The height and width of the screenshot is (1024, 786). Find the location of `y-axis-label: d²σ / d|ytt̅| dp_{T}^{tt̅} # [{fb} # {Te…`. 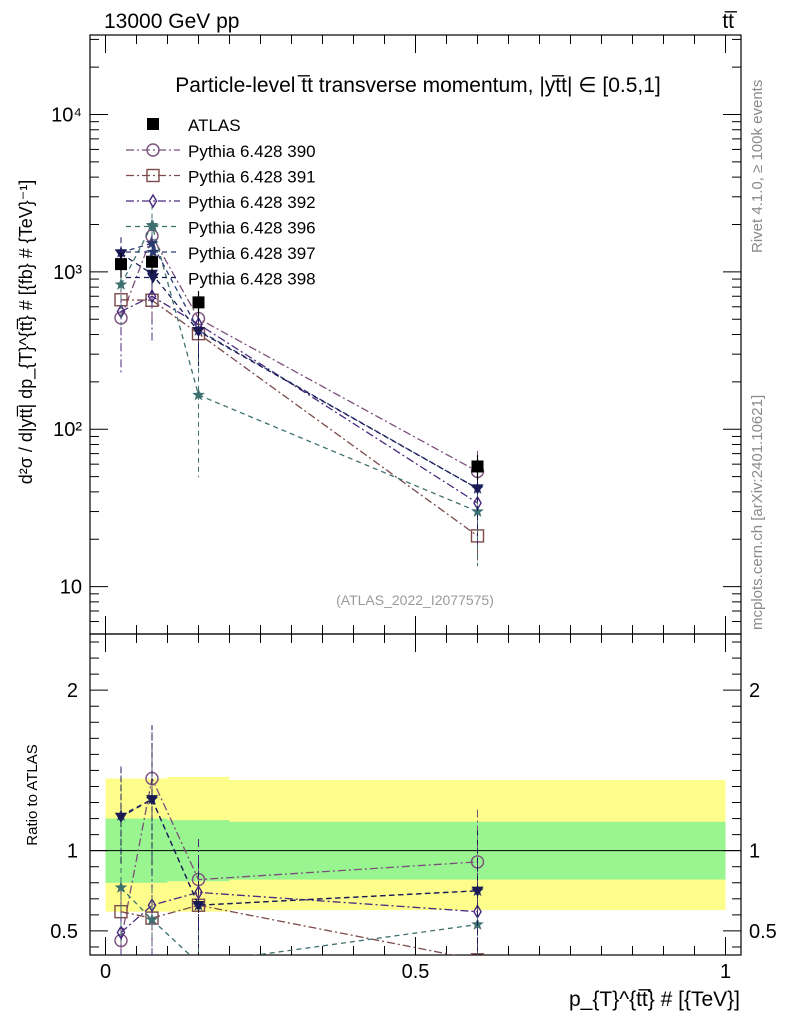

y-axis-label: d²σ / d|ytt̅| dp_{T}^{tt̅} # [{fb} # {Te… is located at coordinates (26, 332).